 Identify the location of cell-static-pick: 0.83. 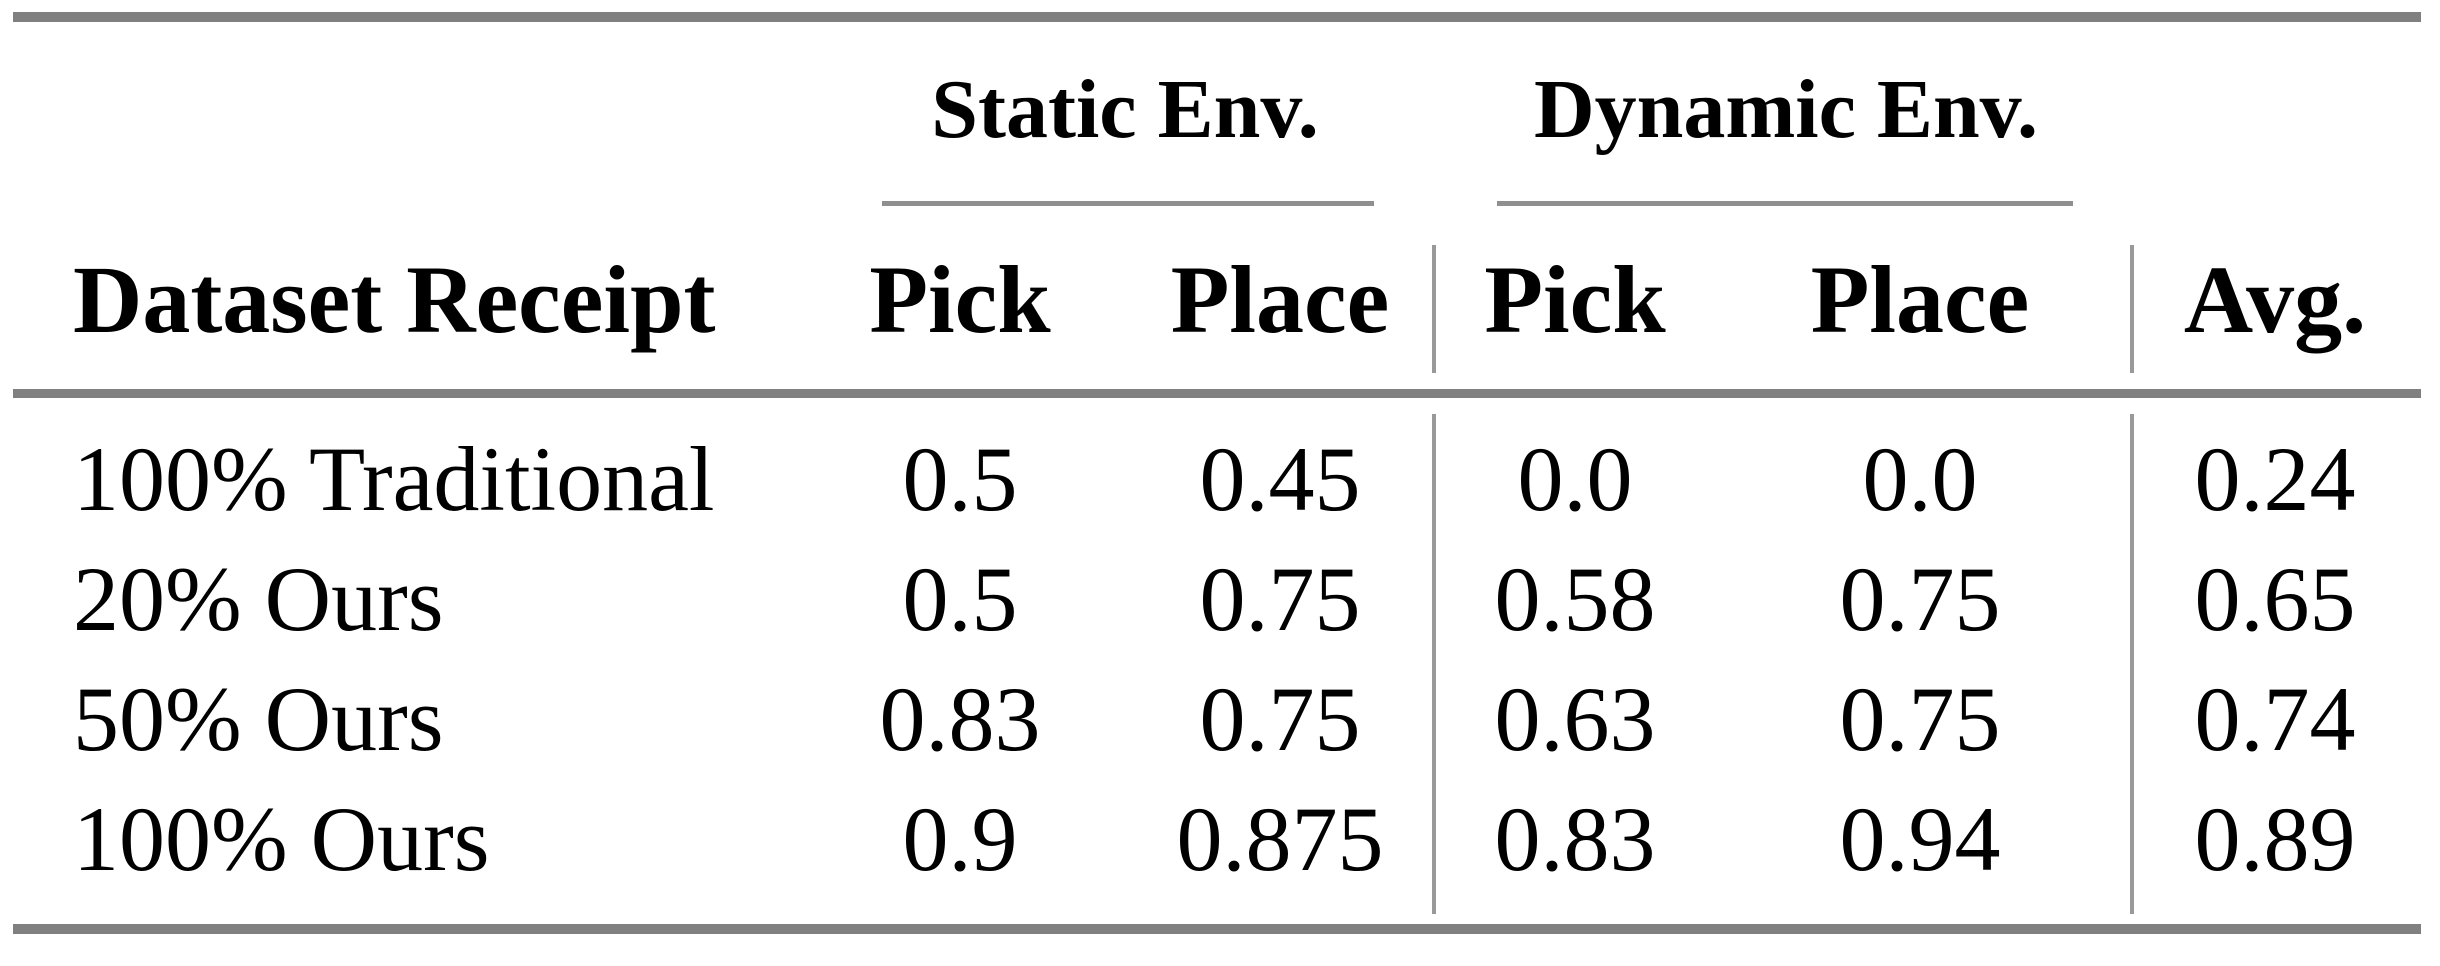
(960, 719).